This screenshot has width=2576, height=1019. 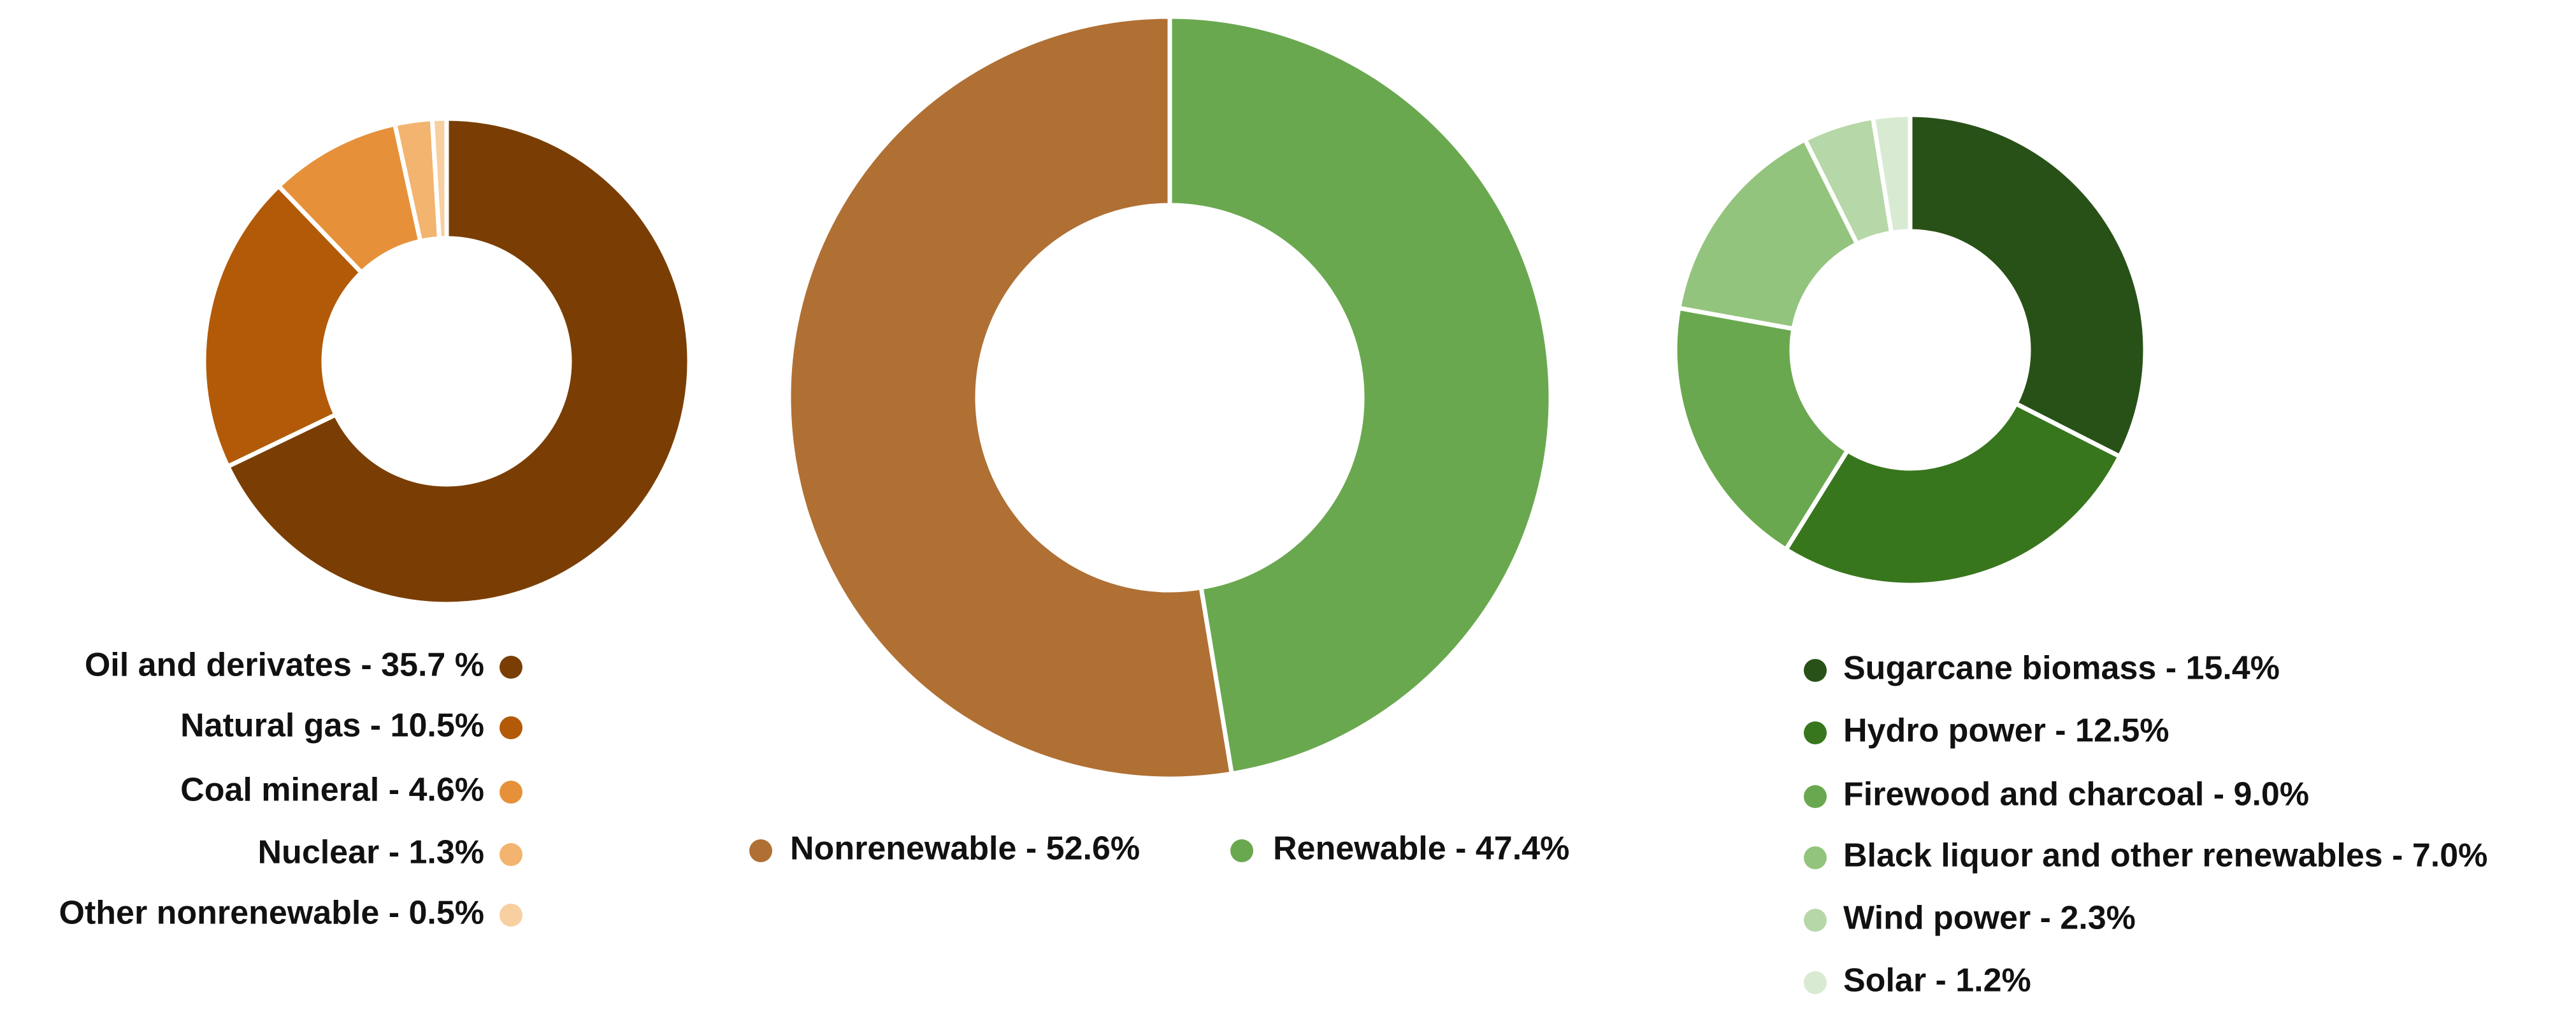 I want to click on legend-label: Other nonrenewable - 0.5%, so click(x=272, y=913).